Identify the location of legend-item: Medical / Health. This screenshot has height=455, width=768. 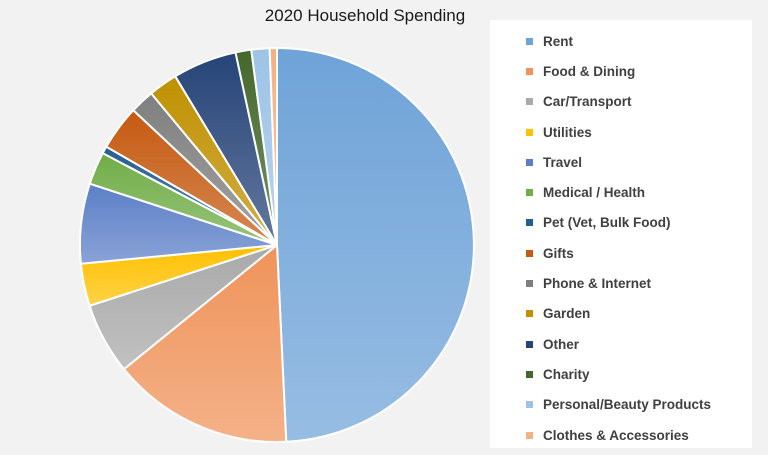
(639, 192).